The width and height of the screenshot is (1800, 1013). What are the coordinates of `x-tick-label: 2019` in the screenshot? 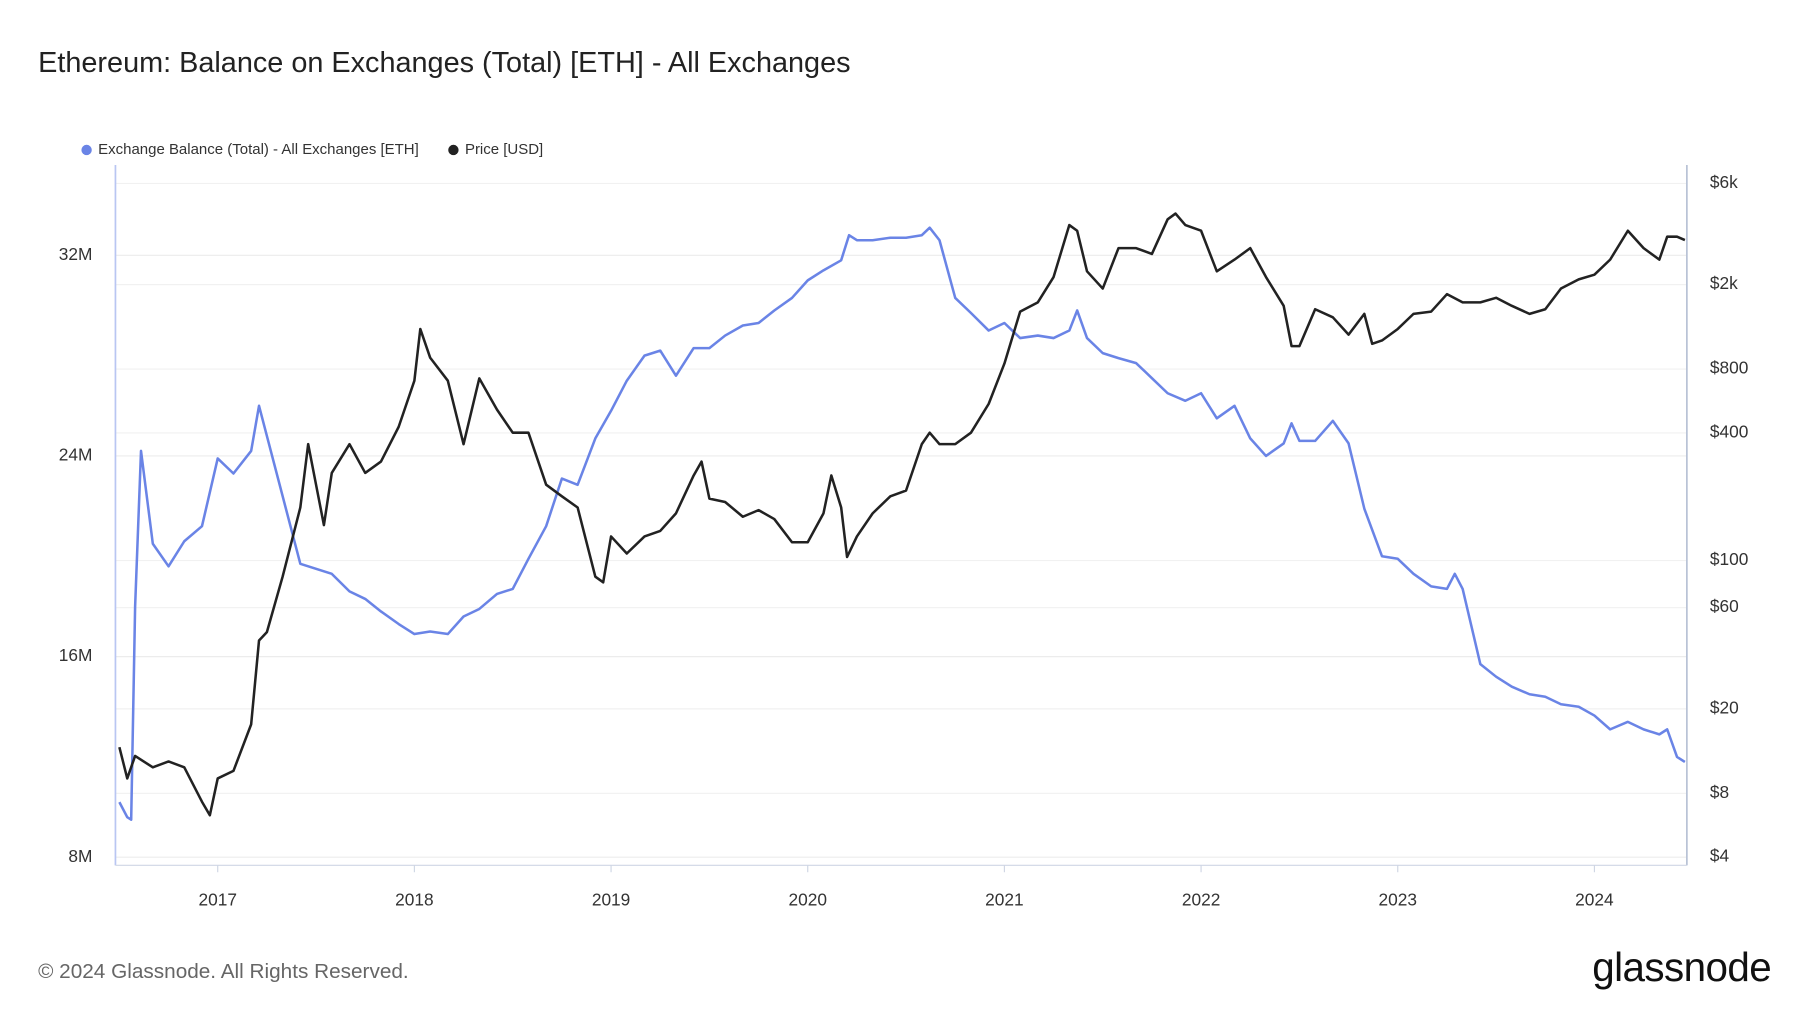 It's located at (611, 900).